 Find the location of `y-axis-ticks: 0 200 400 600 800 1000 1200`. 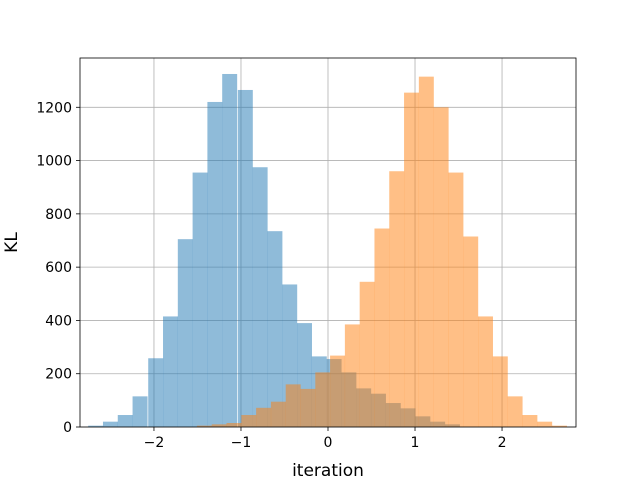

y-axis-ticks: 0 200 400 600 800 1000 1200 is located at coordinates (58, 268).